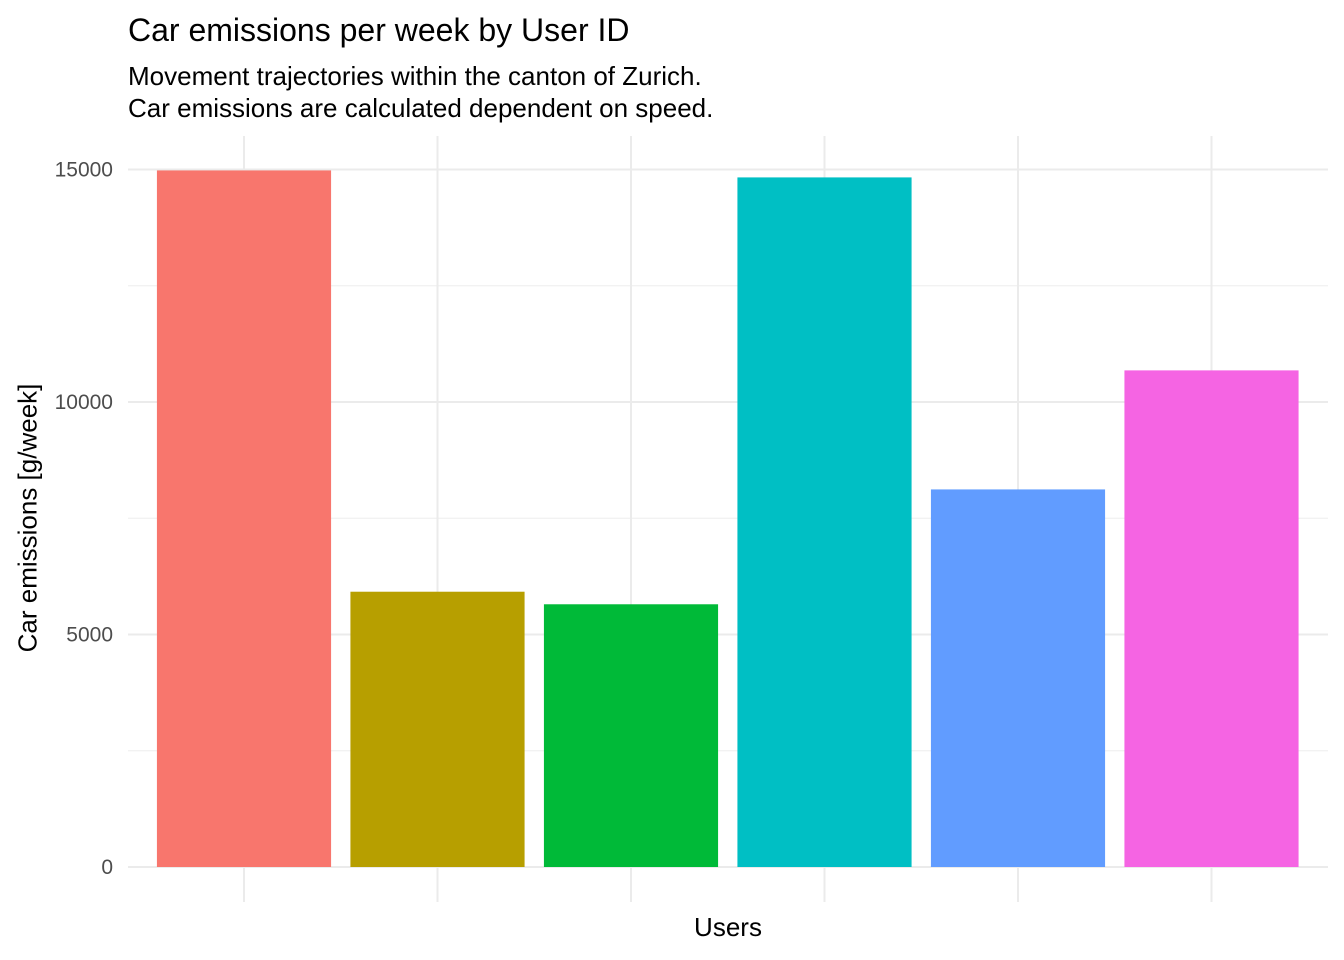  Describe the element at coordinates (84, 519) in the screenshot. I see `y-tick-labels: 0 5000 10000 15000` at that location.